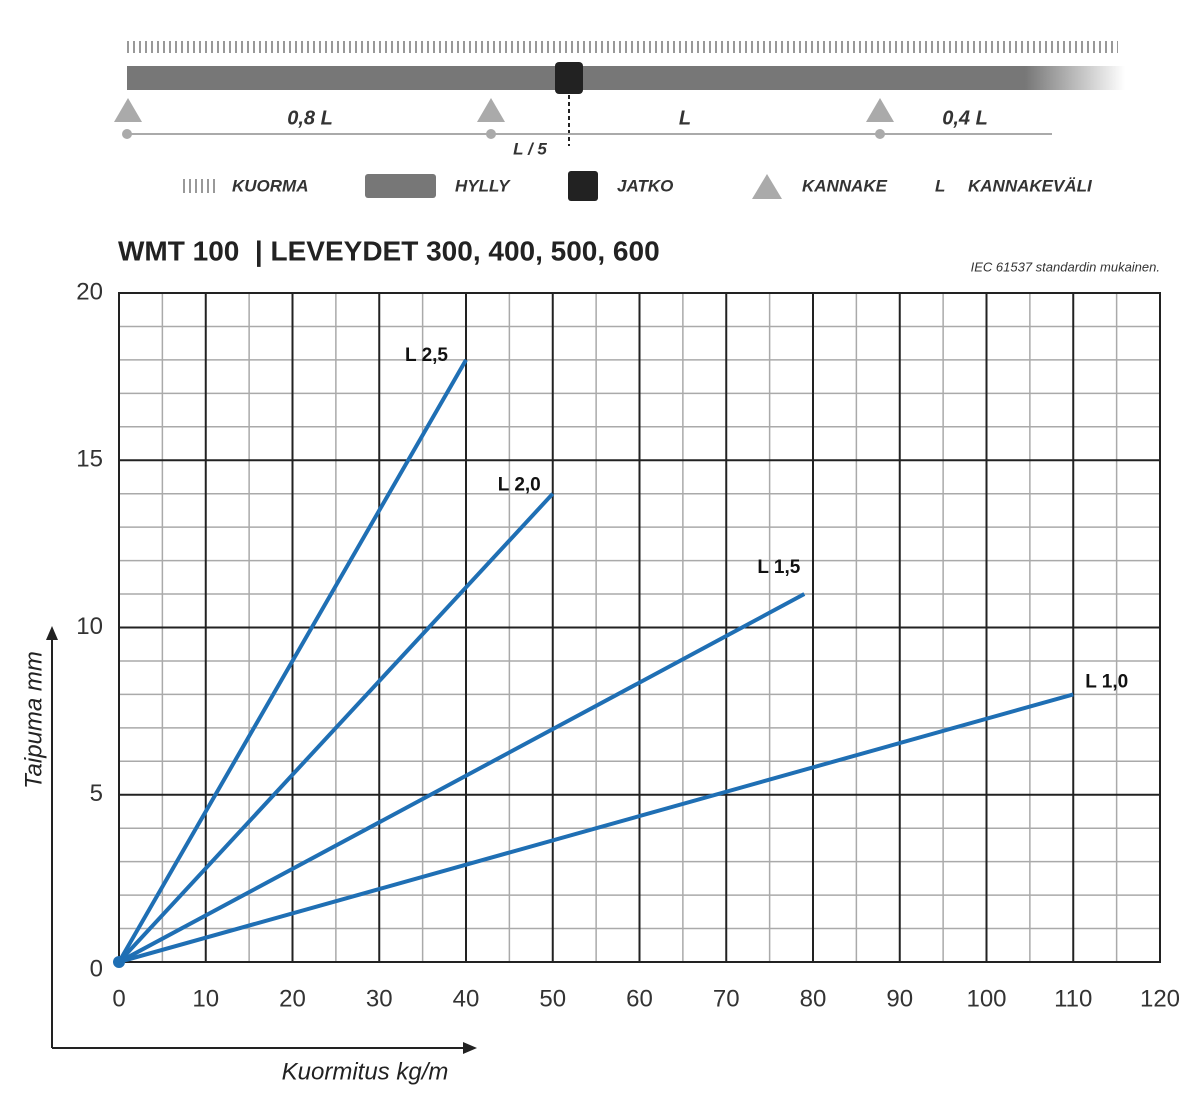  What do you see at coordinates (726, 998) in the screenshot?
I see `x-tick-label: 70` at bounding box center [726, 998].